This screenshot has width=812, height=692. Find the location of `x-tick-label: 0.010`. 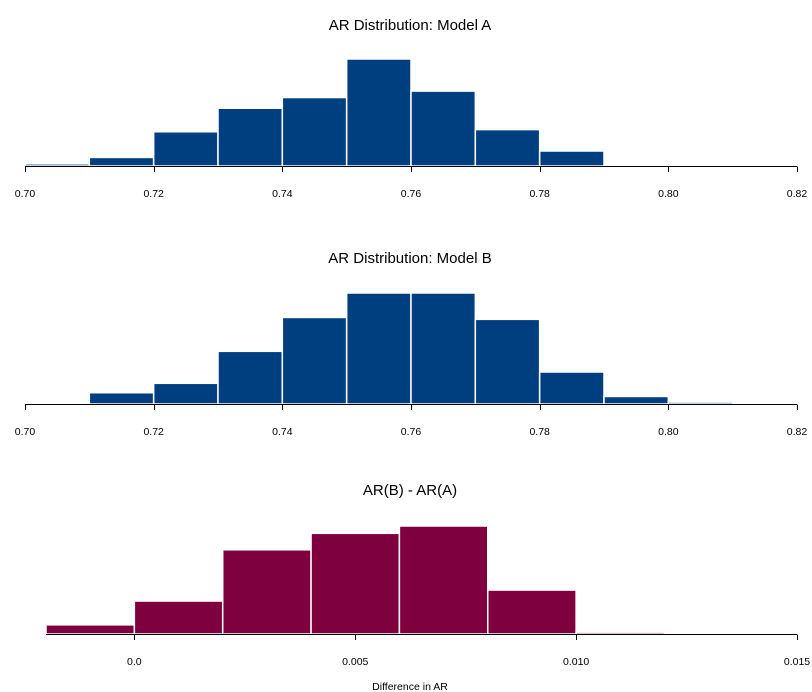

x-tick-label: 0.010 is located at coordinates (576, 662).